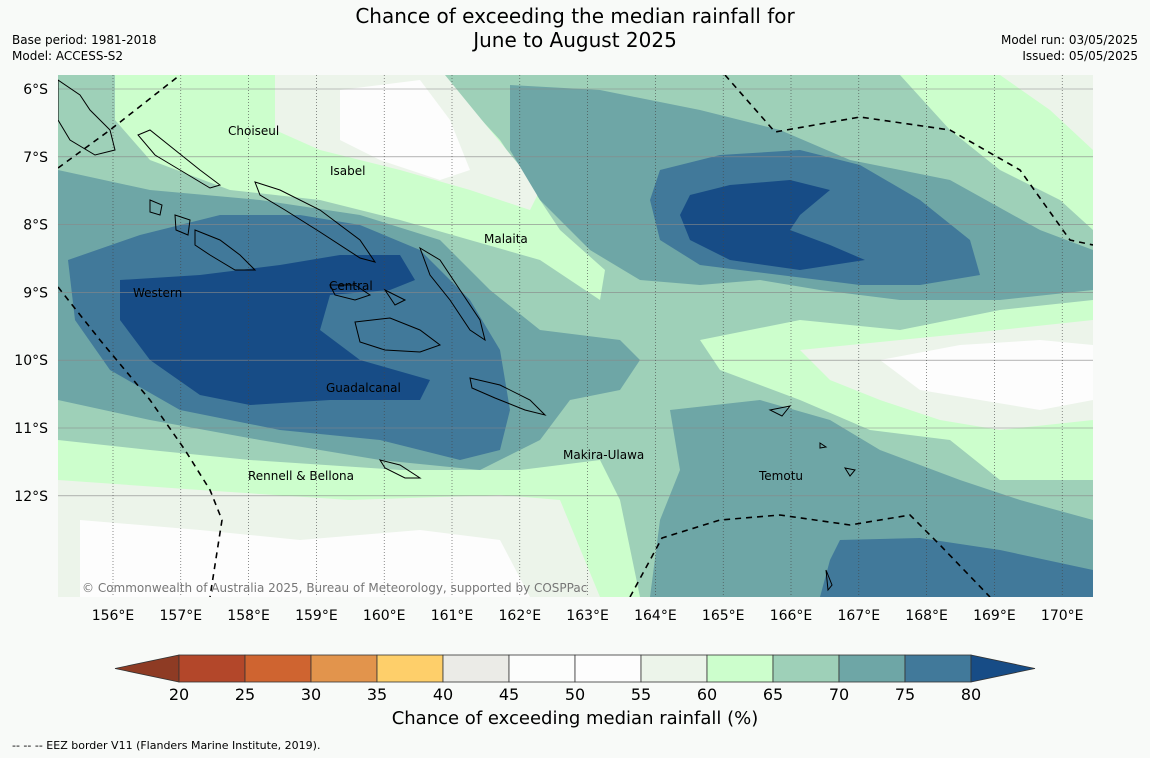  Describe the element at coordinates (35, 158) in the screenshot. I see `lat-label: 7°S` at that location.